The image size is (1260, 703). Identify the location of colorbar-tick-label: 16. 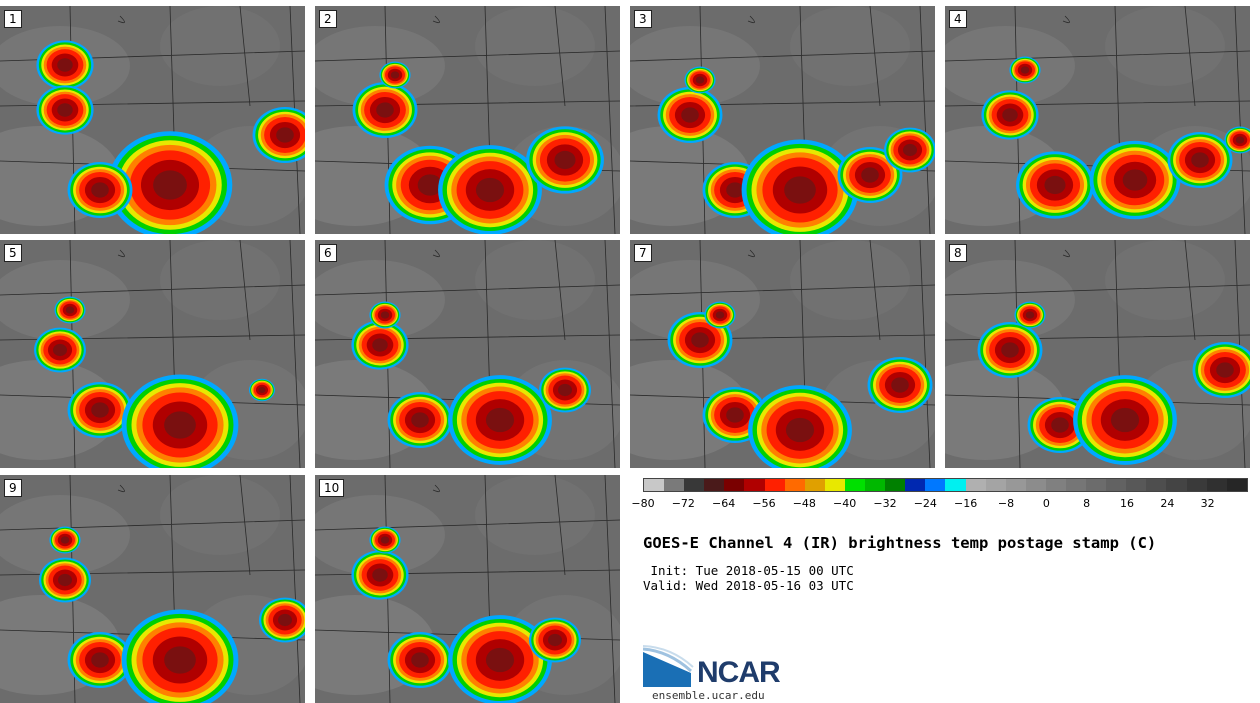
(1127, 503).